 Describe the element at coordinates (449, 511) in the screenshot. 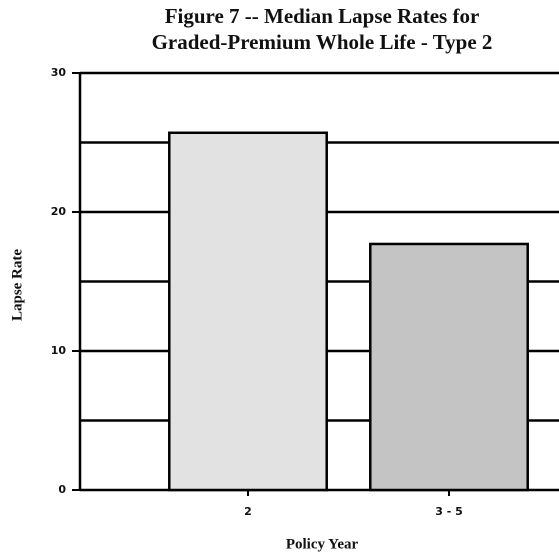

I see `x-tick-label: 3 - 5` at that location.